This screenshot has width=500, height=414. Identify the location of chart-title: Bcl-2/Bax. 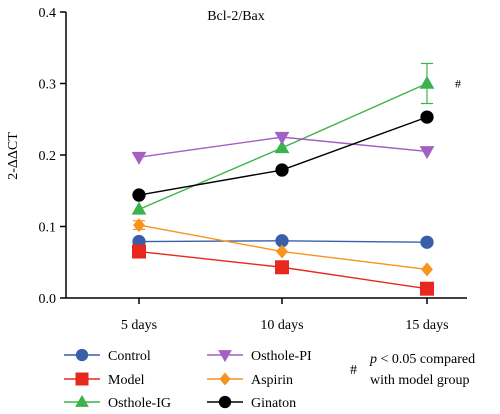
(236, 16).